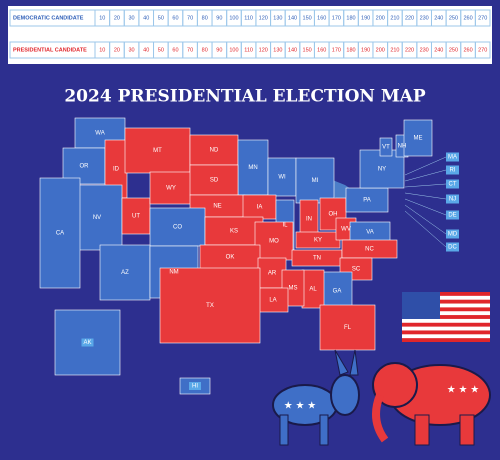  I want to click on state-label: CA, so click(60, 234).